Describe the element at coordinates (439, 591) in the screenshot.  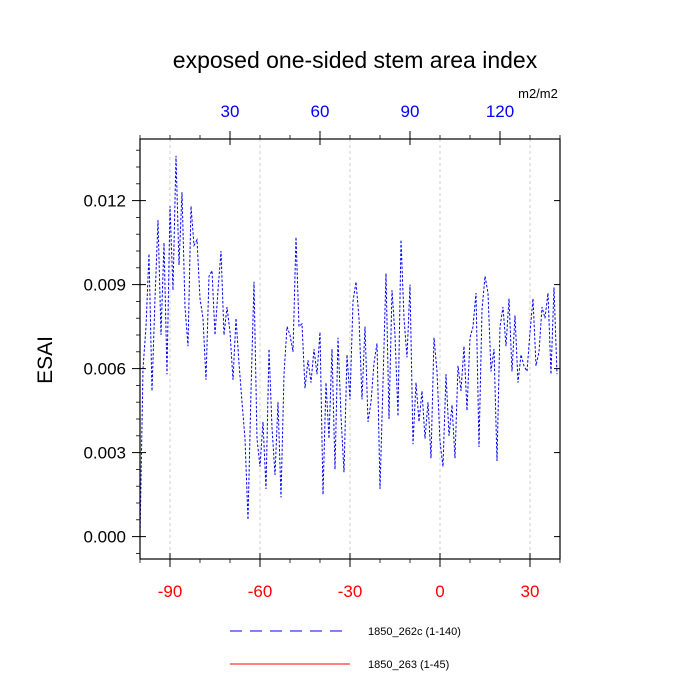
I see `x-tick-label-bottom: 0` at that location.